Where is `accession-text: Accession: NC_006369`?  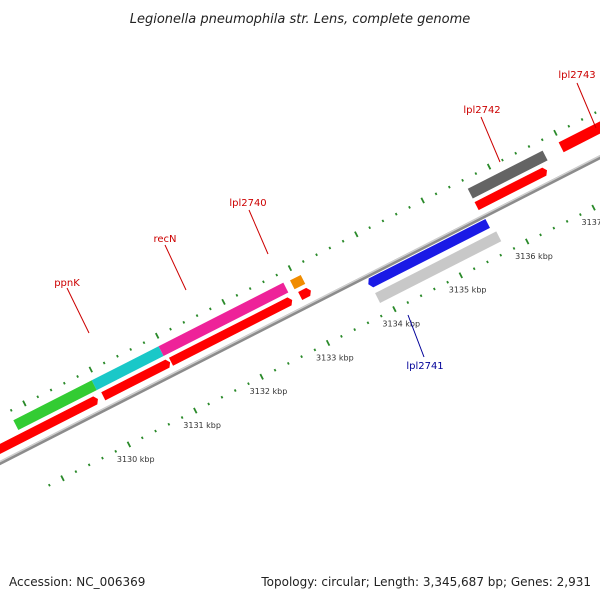
accession-text: Accession: NC_006369 is located at coordinates (77, 582).